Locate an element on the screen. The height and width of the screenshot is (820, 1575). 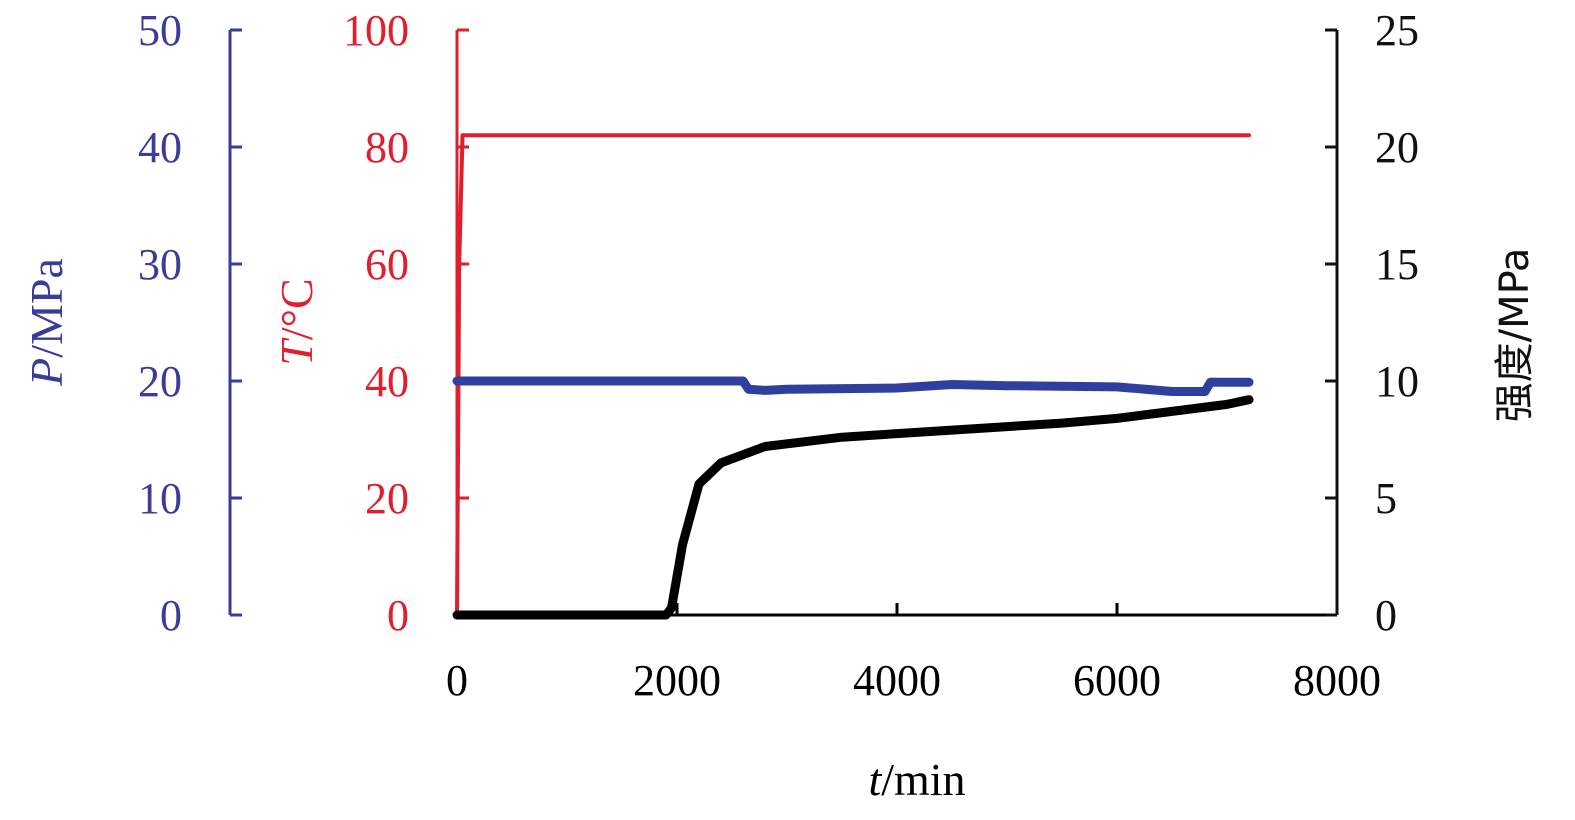
temperature-tick-label: 20 is located at coordinates (387, 498).